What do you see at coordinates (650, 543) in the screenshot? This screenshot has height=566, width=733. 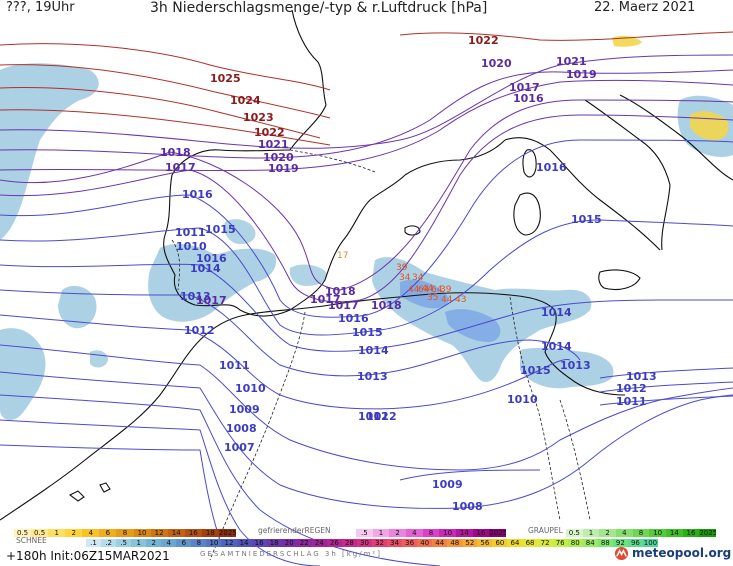 I see `legend-cell: 100` at bounding box center [650, 543].